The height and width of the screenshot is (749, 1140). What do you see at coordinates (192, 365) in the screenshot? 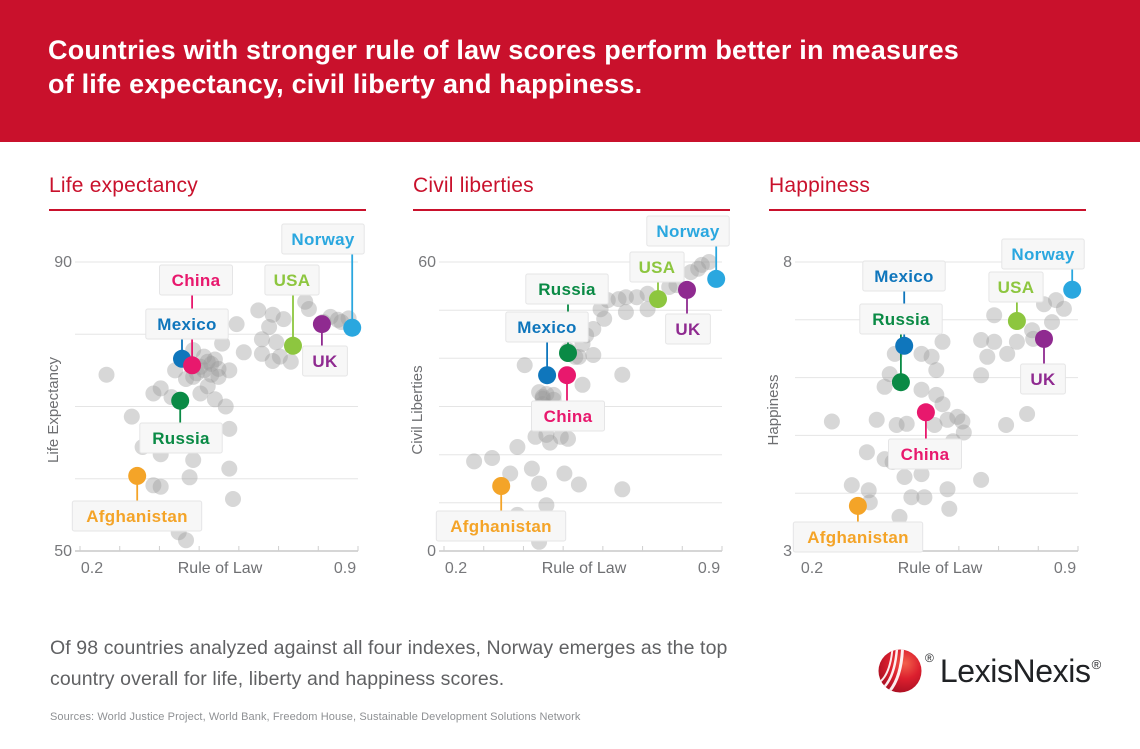
I see `dot-china` at bounding box center [192, 365].